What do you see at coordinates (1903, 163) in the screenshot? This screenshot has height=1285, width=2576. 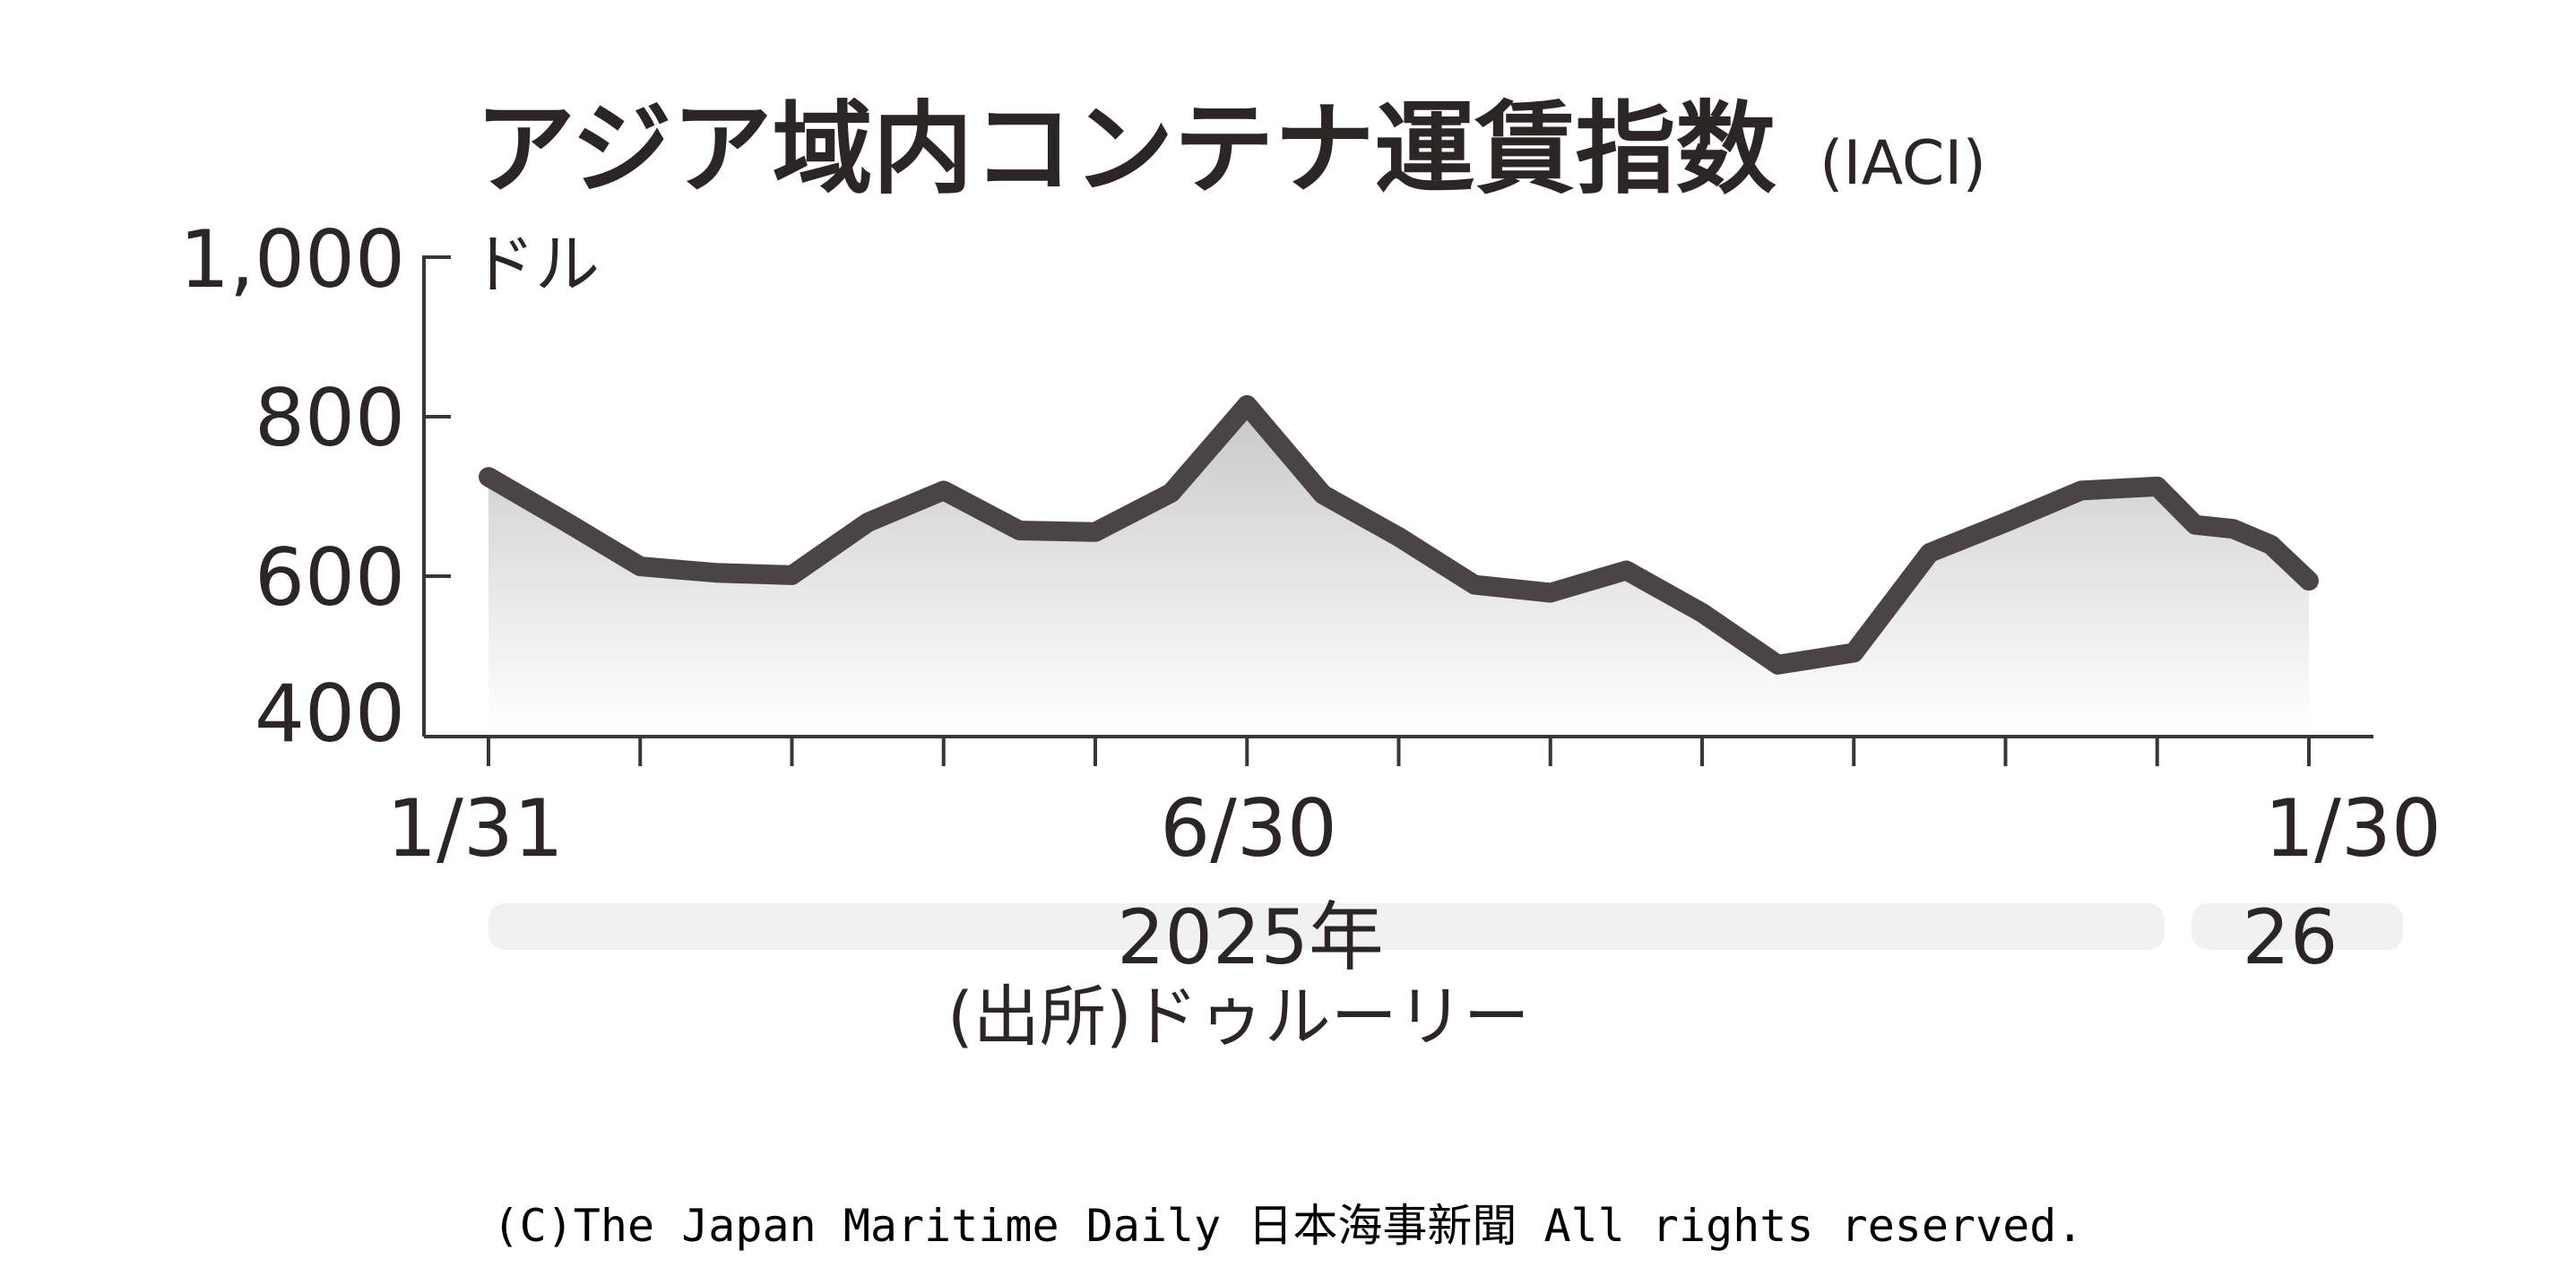 I see `chart-title-suffix: (IACI)` at bounding box center [1903, 163].